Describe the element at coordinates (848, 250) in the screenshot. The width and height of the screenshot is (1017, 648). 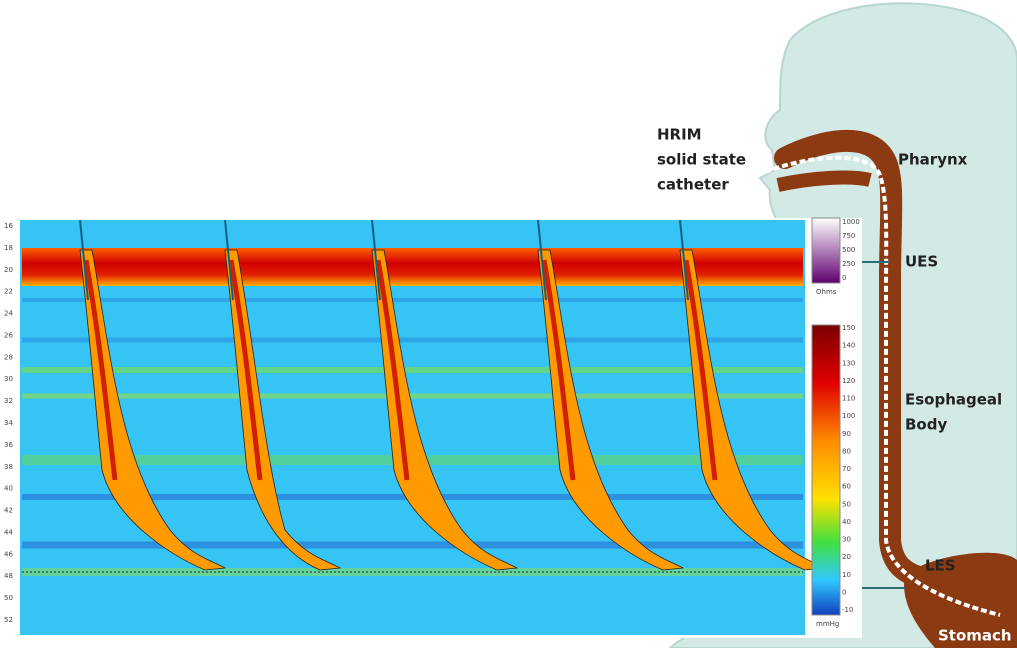
I see `impedance-label: 500` at that location.